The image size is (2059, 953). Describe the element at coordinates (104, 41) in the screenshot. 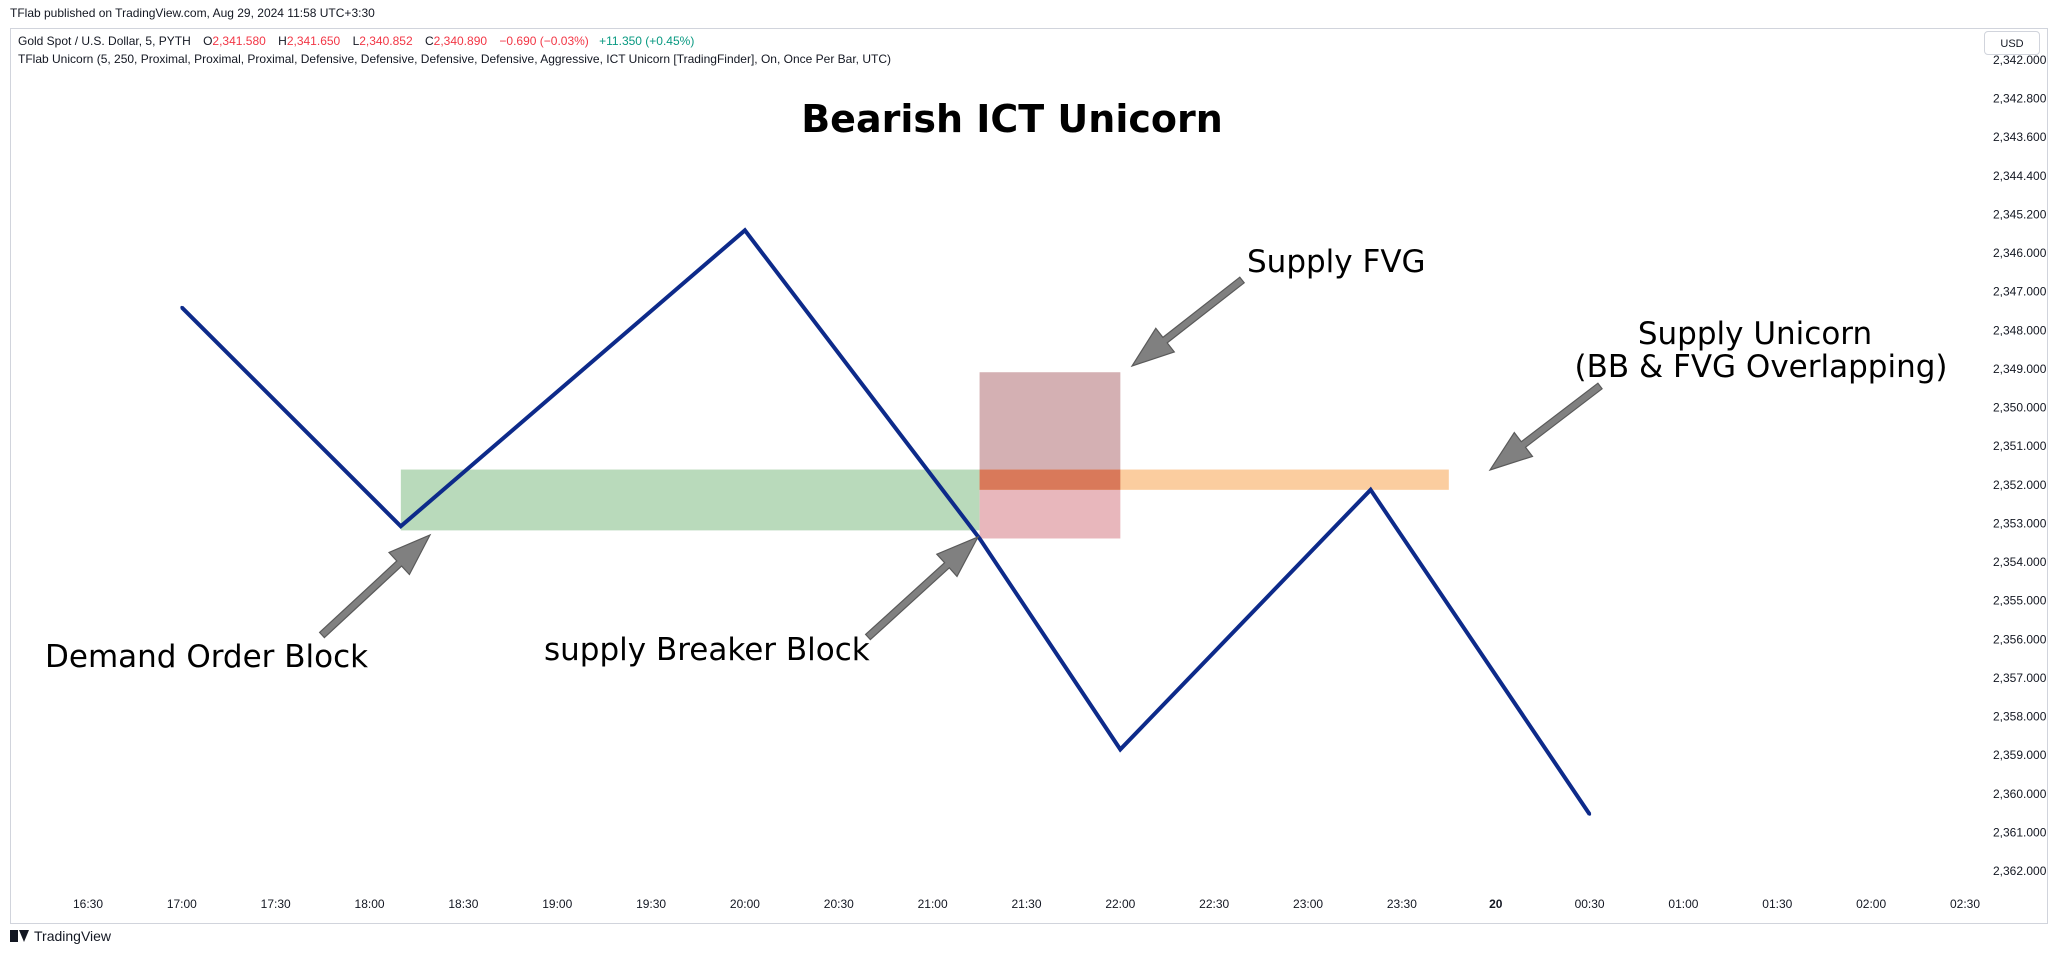

I see `symbol-name: Gold Spot / U.S. Dollar, 5, PYTH` at that location.